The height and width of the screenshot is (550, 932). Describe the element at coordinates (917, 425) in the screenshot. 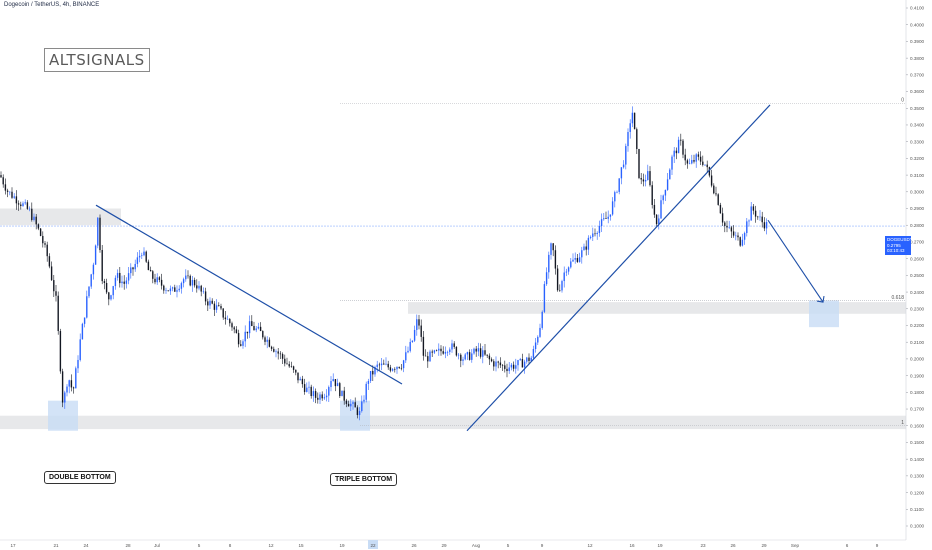

I see `y-tick-label: 0.1600` at that location.